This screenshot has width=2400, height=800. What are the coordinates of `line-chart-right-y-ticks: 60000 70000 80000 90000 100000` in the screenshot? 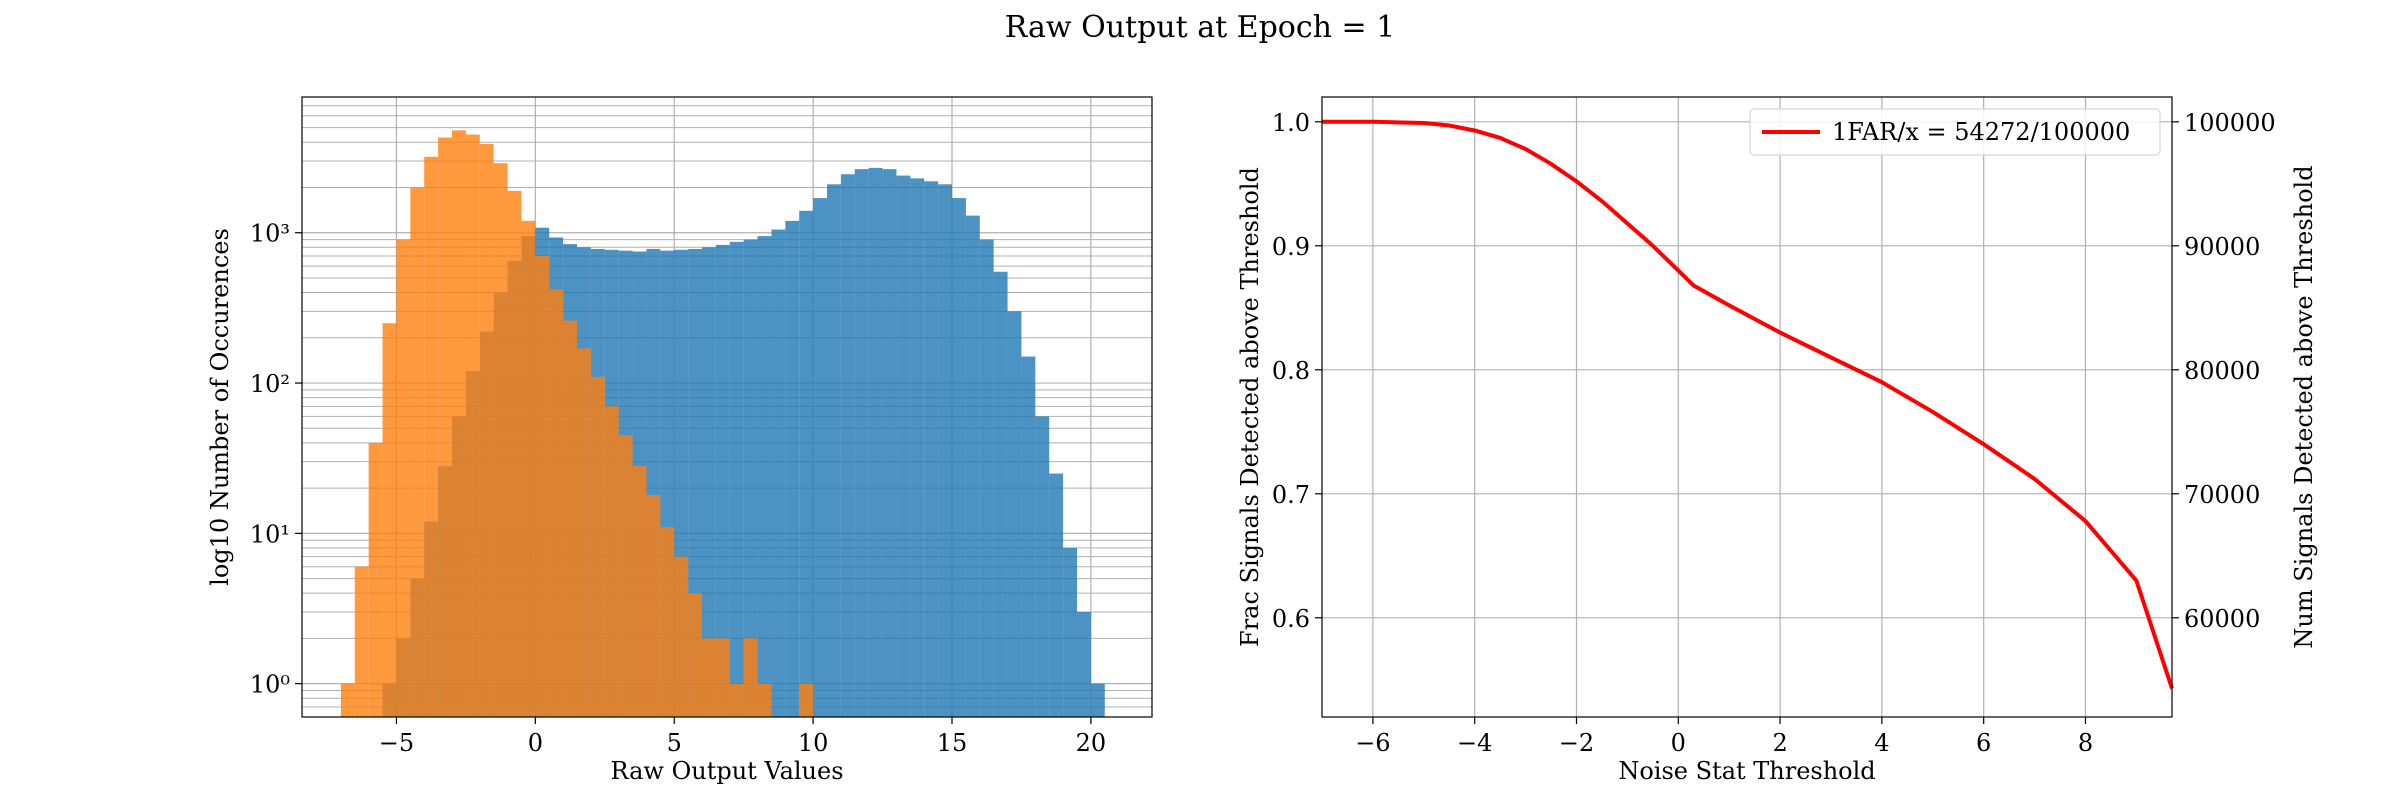 It's located at (2224, 371).